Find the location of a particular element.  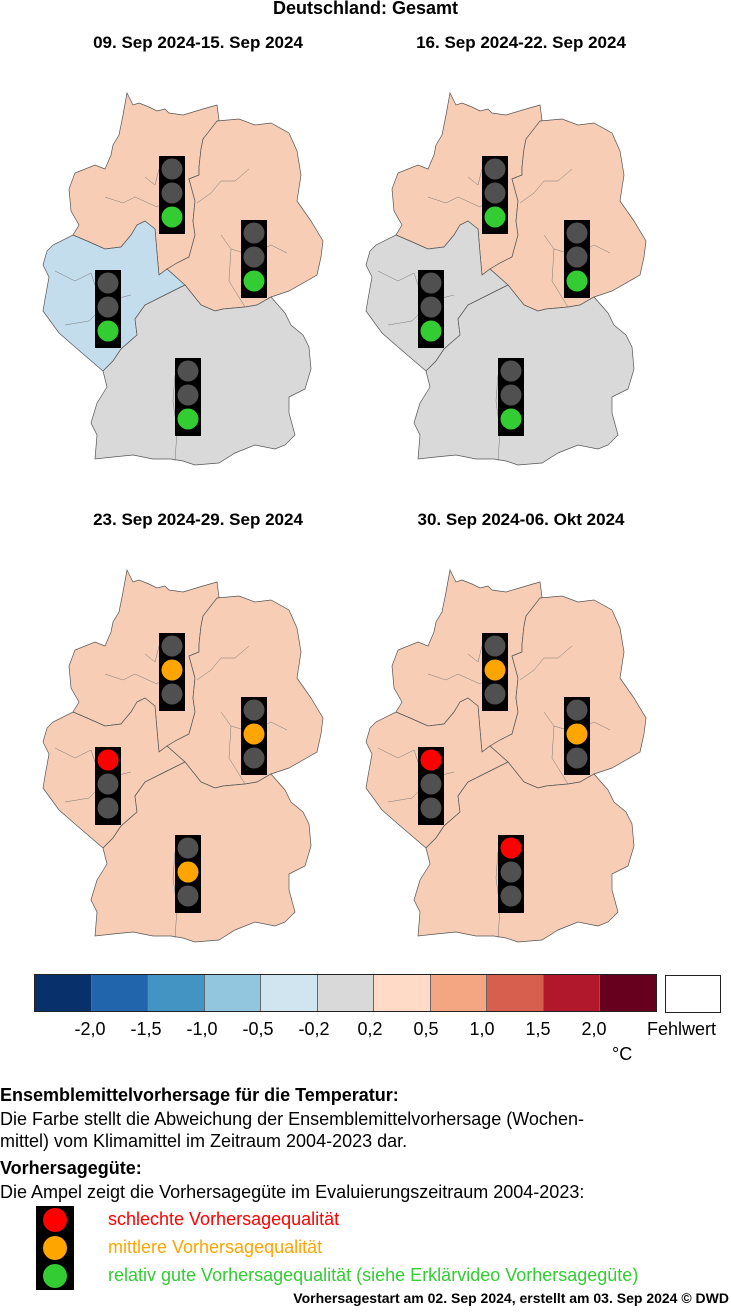

quality-heading: Vorhersagegüte: is located at coordinates (71, 1168).